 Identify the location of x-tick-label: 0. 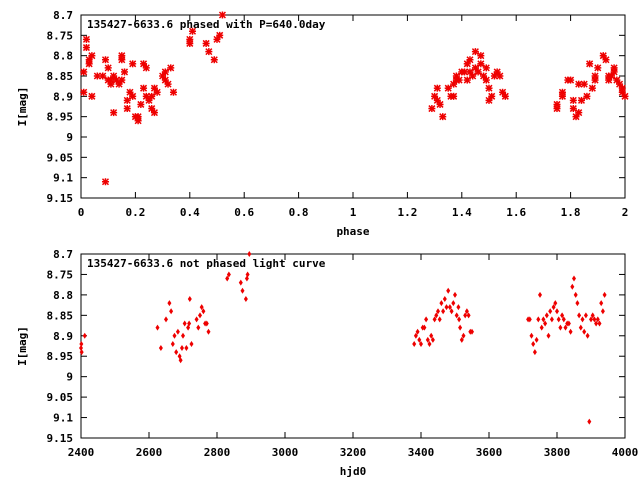
(81, 212).